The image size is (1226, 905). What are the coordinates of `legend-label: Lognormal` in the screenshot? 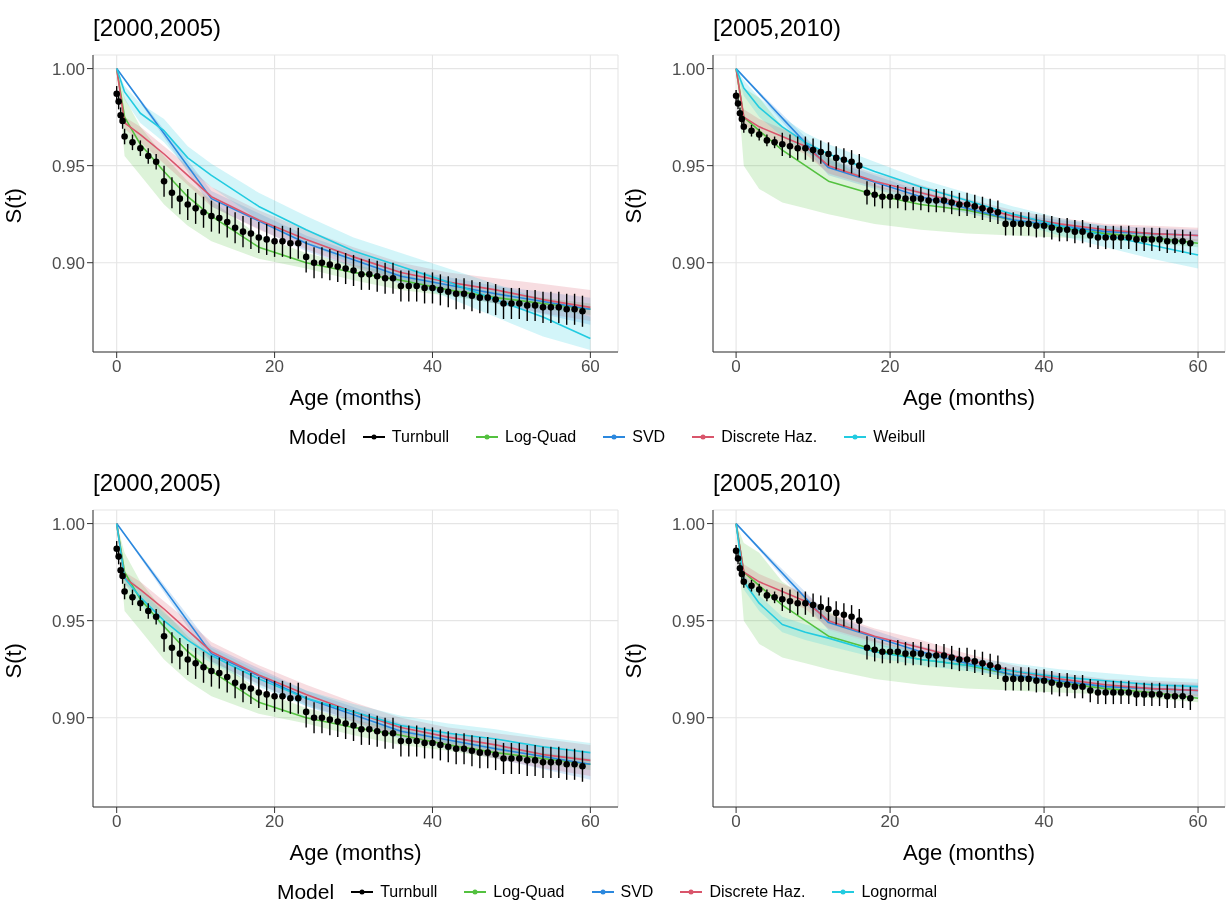 It's located at (899, 892).